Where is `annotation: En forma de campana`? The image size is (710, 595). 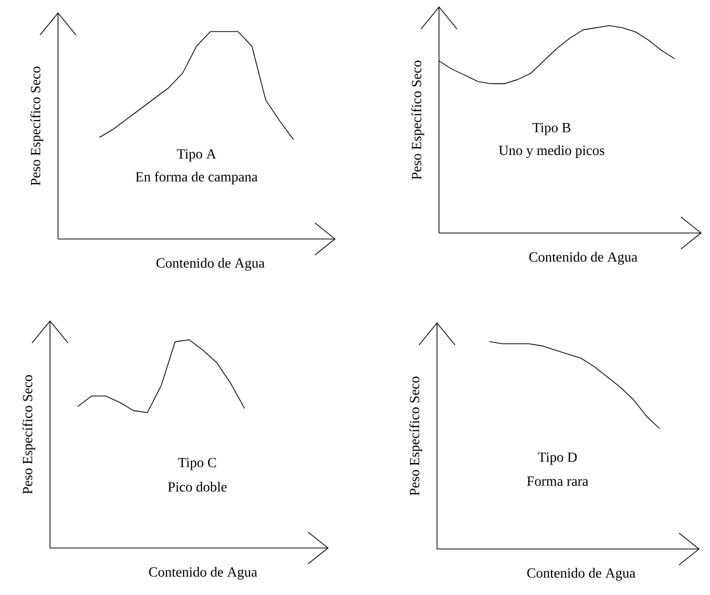
annotation: En forma de campana is located at coordinates (197, 178).